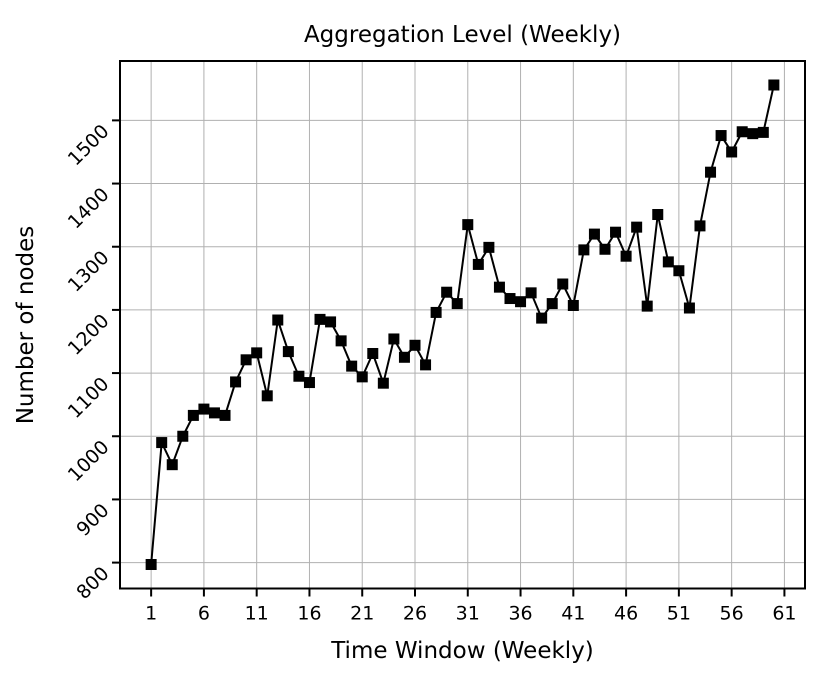  Describe the element at coordinates (415, 614) in the screenshot. I see `x-tick-label: 26` at that location.